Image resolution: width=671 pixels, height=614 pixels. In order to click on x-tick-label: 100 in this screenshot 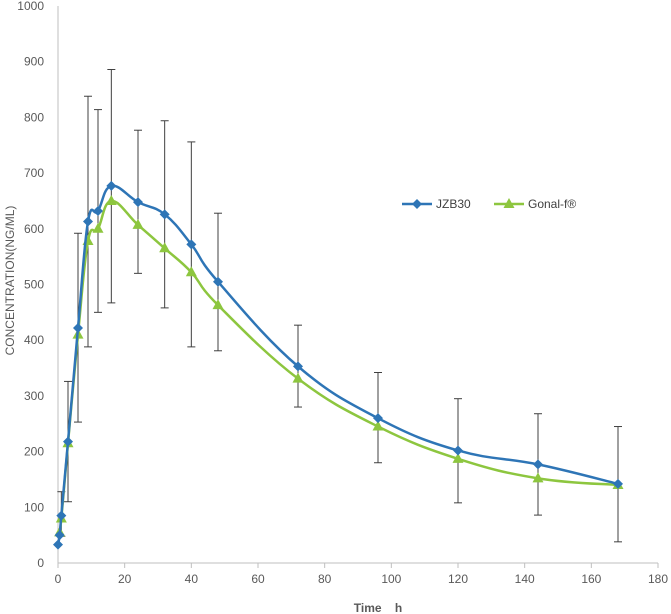, I will do `click(391, 579)`.